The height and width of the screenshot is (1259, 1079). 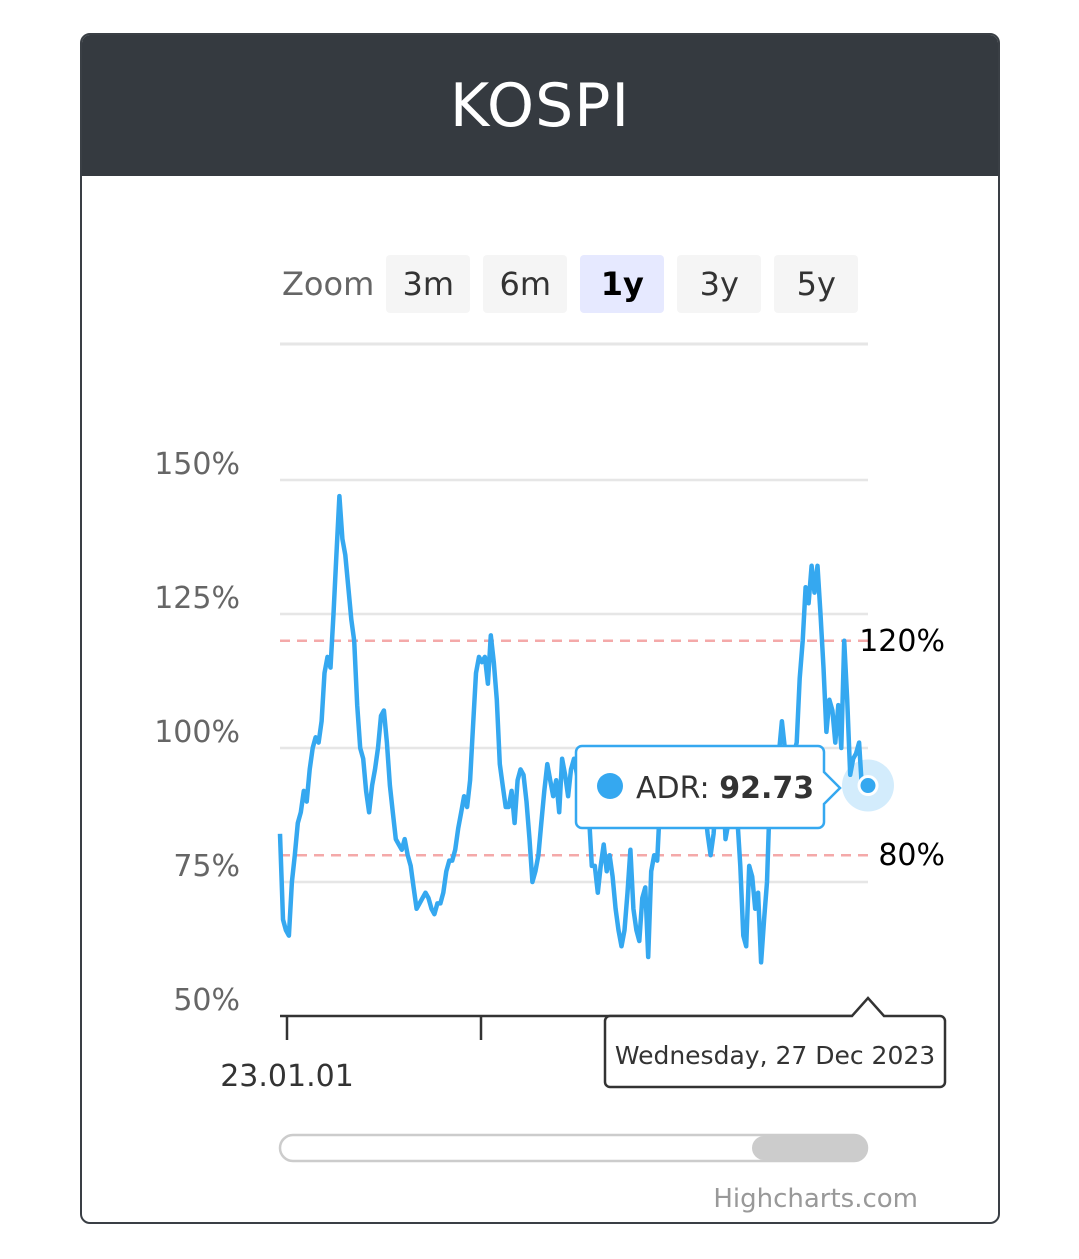 What do you see at coordinates (911, 855) in the screenshot?
I see `plot-line-label: 80%` at bounding box center [911, 855].